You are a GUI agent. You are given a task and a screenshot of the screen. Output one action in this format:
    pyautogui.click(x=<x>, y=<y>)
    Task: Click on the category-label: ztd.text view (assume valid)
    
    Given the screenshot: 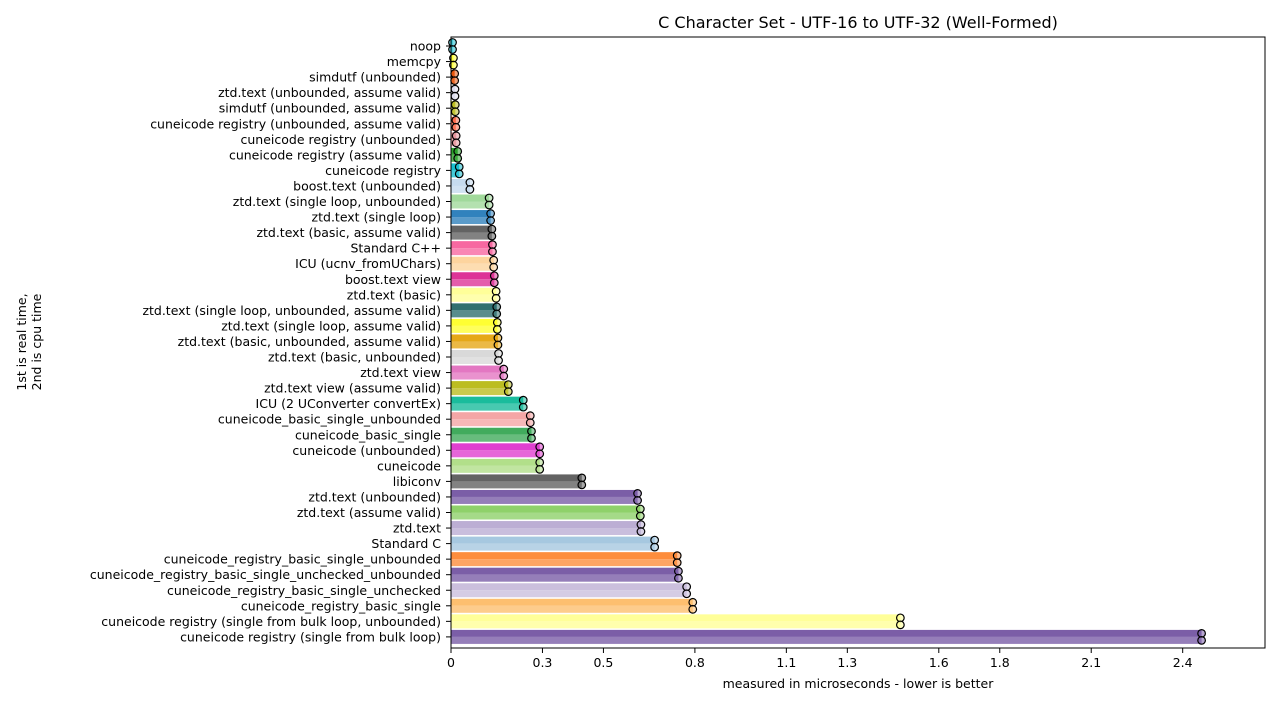 What is the action you would take?
    pyautogui.click(x=352, y=388)
    